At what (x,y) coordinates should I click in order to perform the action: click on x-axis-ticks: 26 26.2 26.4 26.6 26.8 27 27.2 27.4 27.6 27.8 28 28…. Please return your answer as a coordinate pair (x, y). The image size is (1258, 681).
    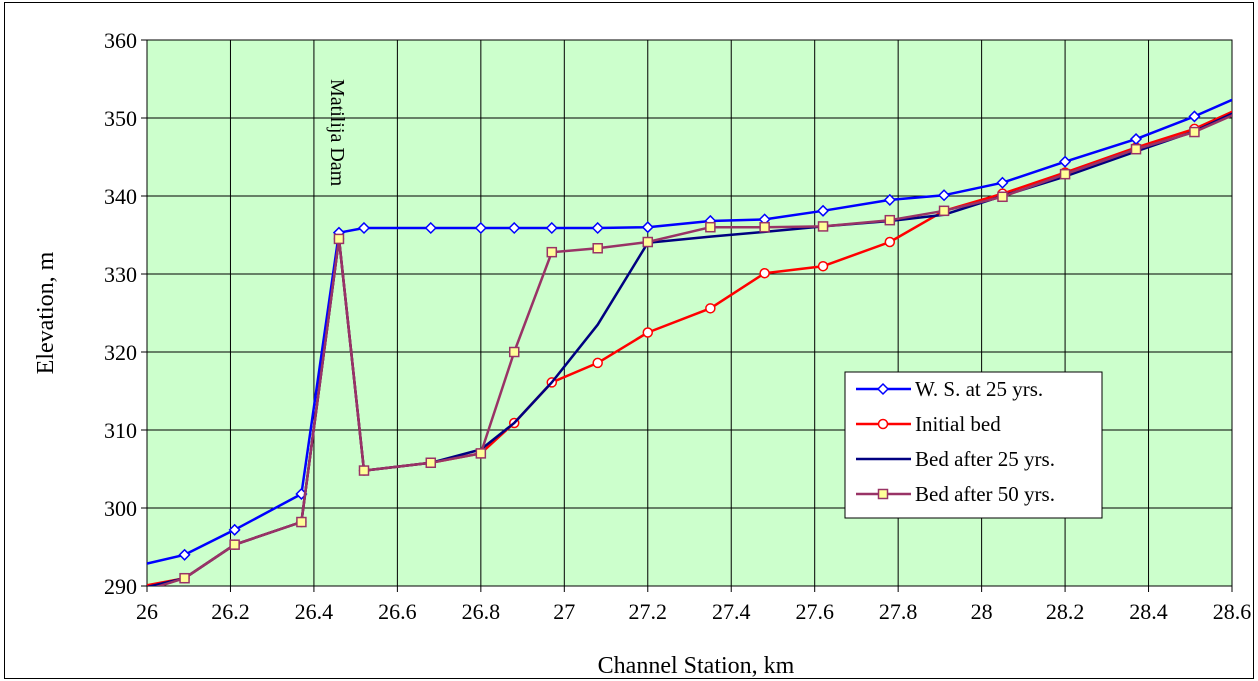
    Looking at the image, I should click on (693, 605).